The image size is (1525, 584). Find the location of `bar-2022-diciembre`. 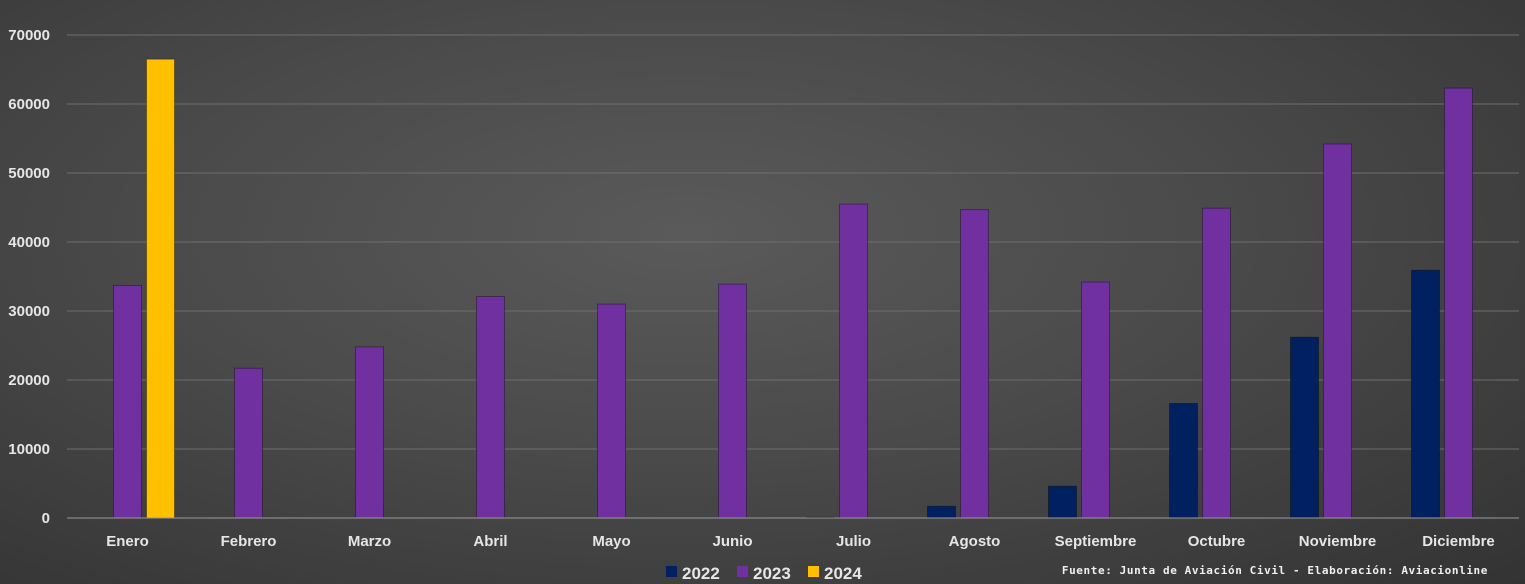

bar-2022-diciembre is located at coordinates (1425, 394).